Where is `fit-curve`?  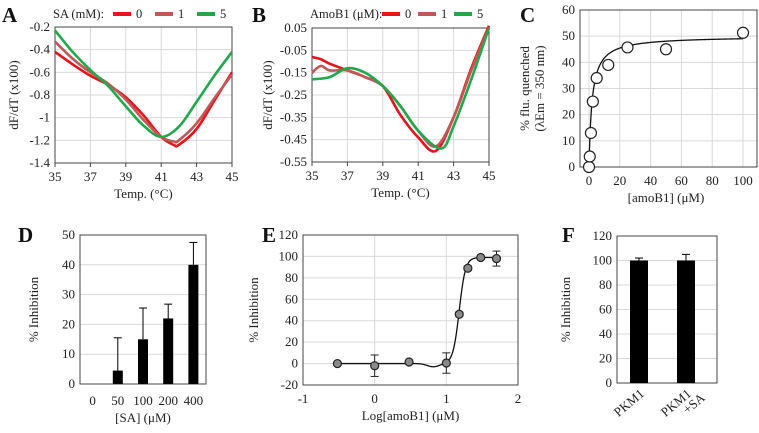 fit-curve is located at coordinates (666, 103).